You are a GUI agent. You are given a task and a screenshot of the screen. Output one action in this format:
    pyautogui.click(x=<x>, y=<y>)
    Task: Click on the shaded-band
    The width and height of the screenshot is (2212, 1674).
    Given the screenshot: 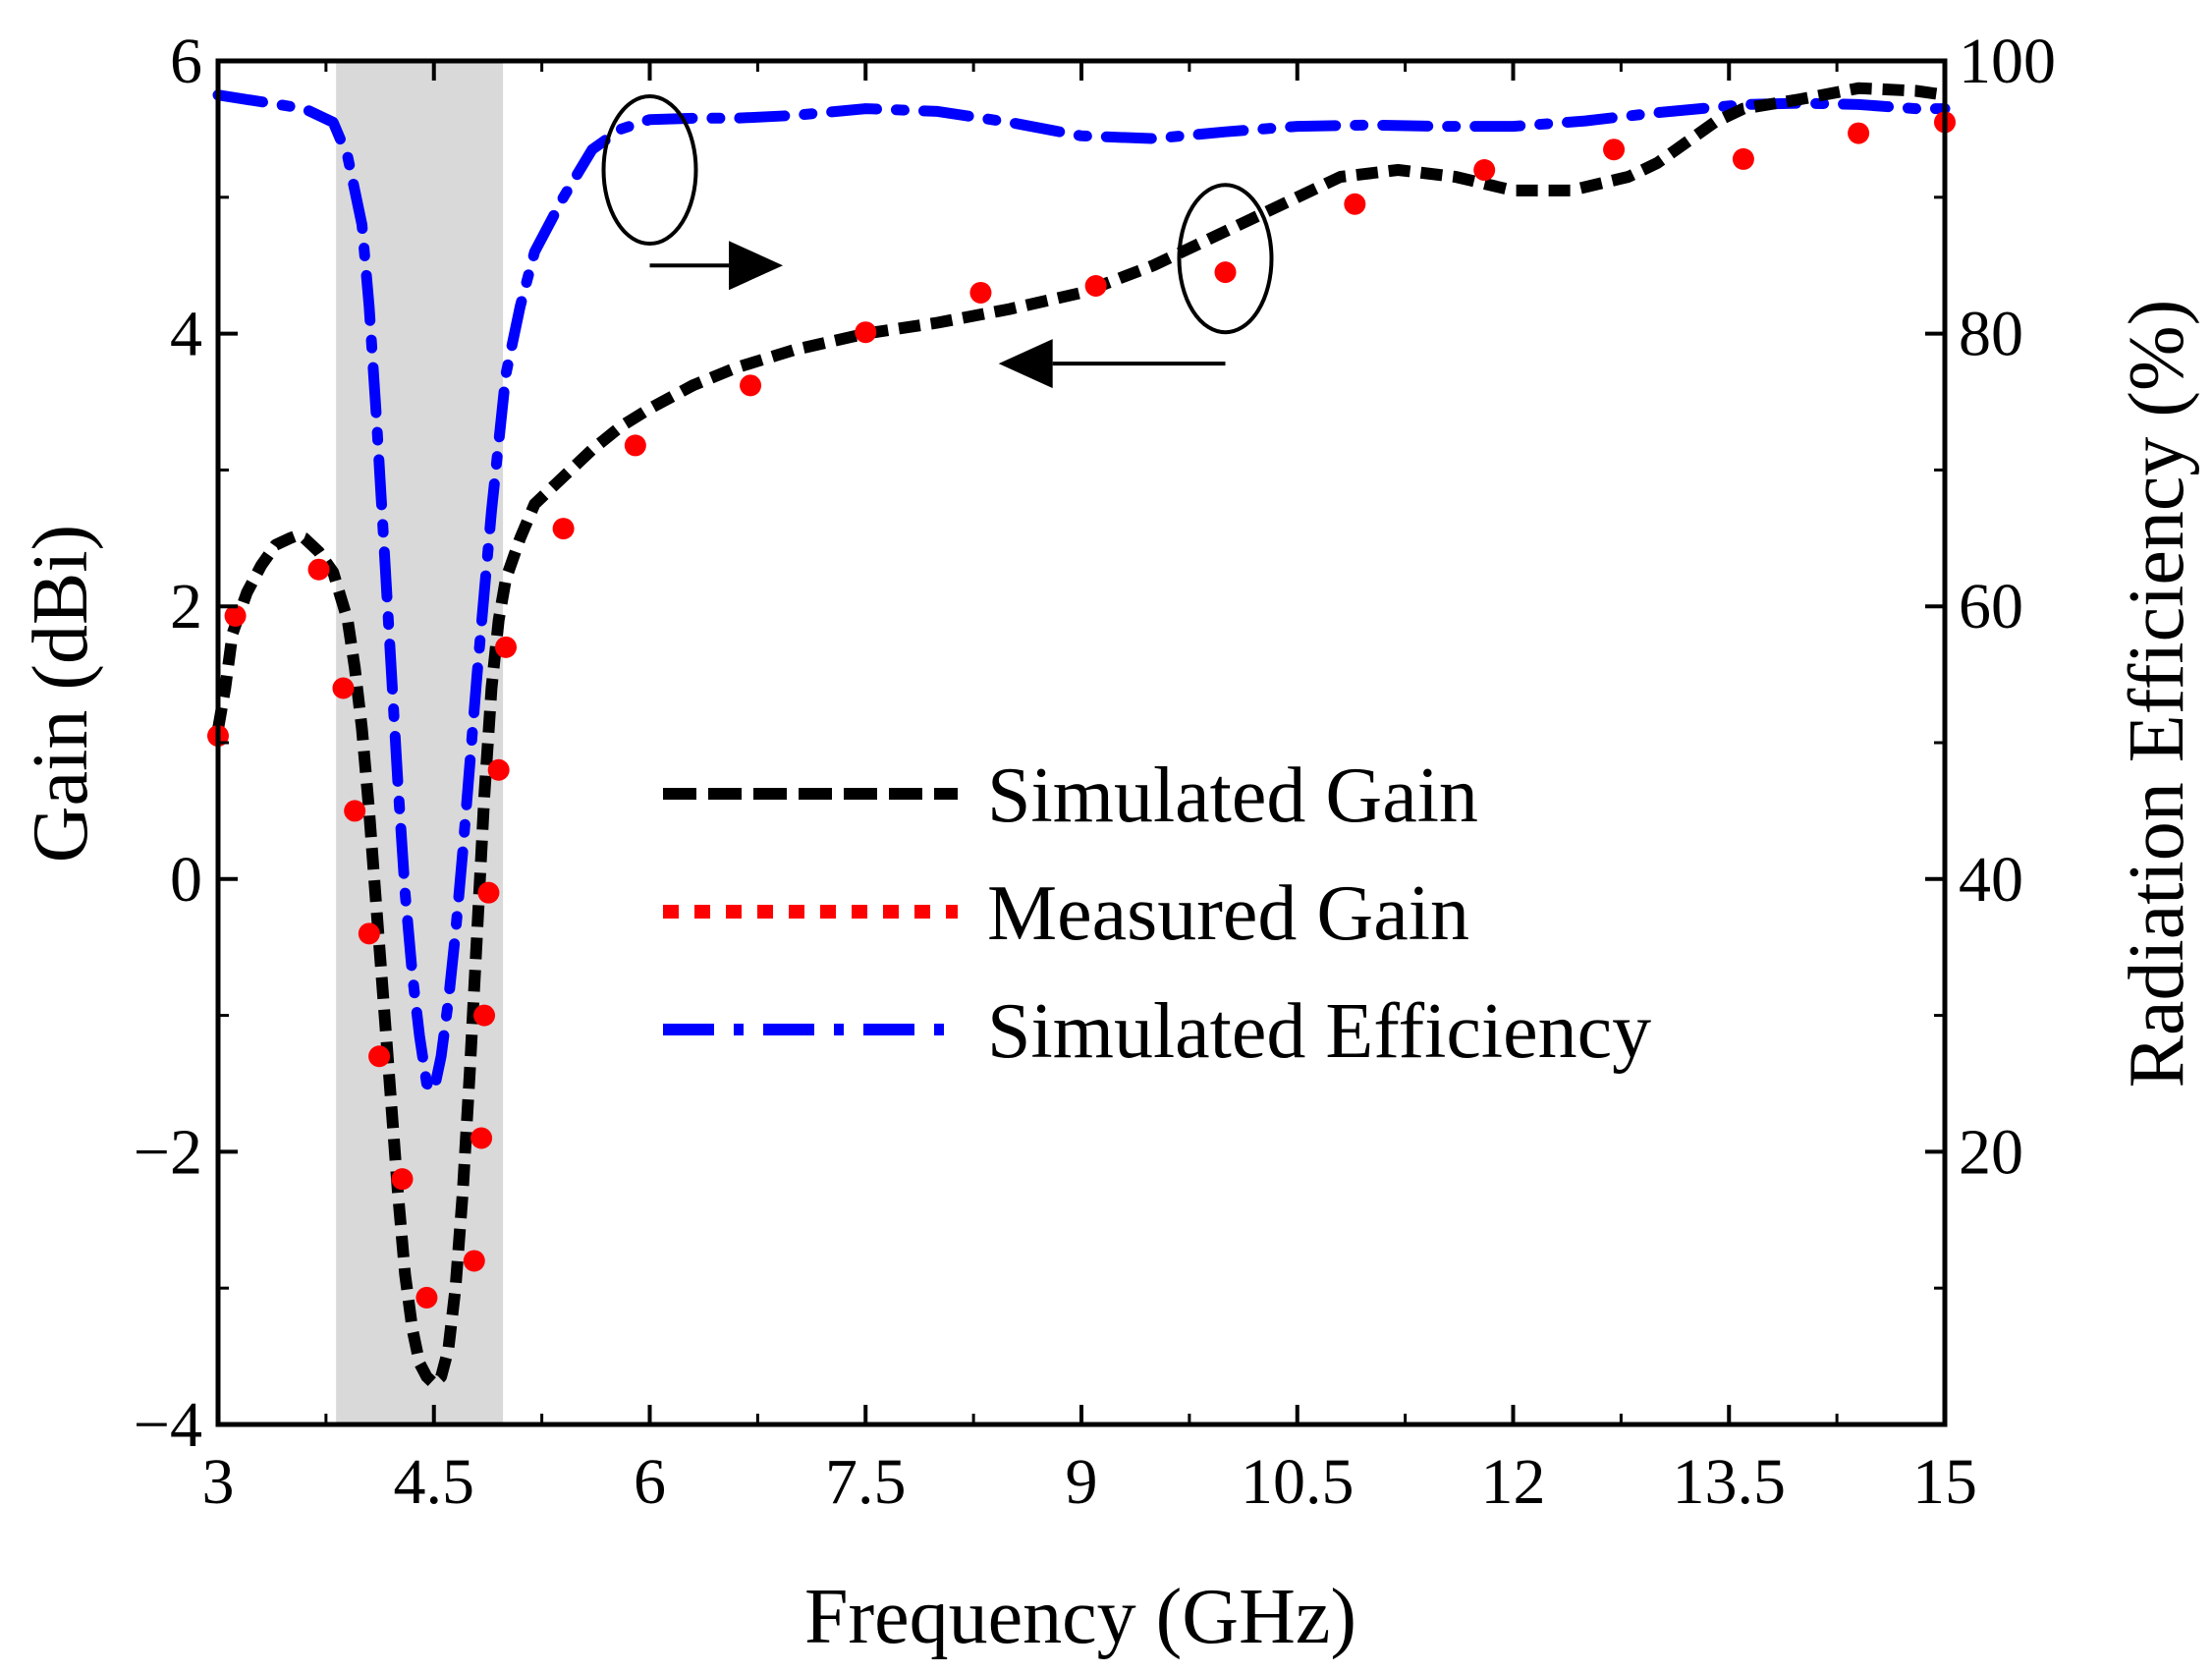 What is the action you would take?
    pyautogui.click(x=420, y=743)
    